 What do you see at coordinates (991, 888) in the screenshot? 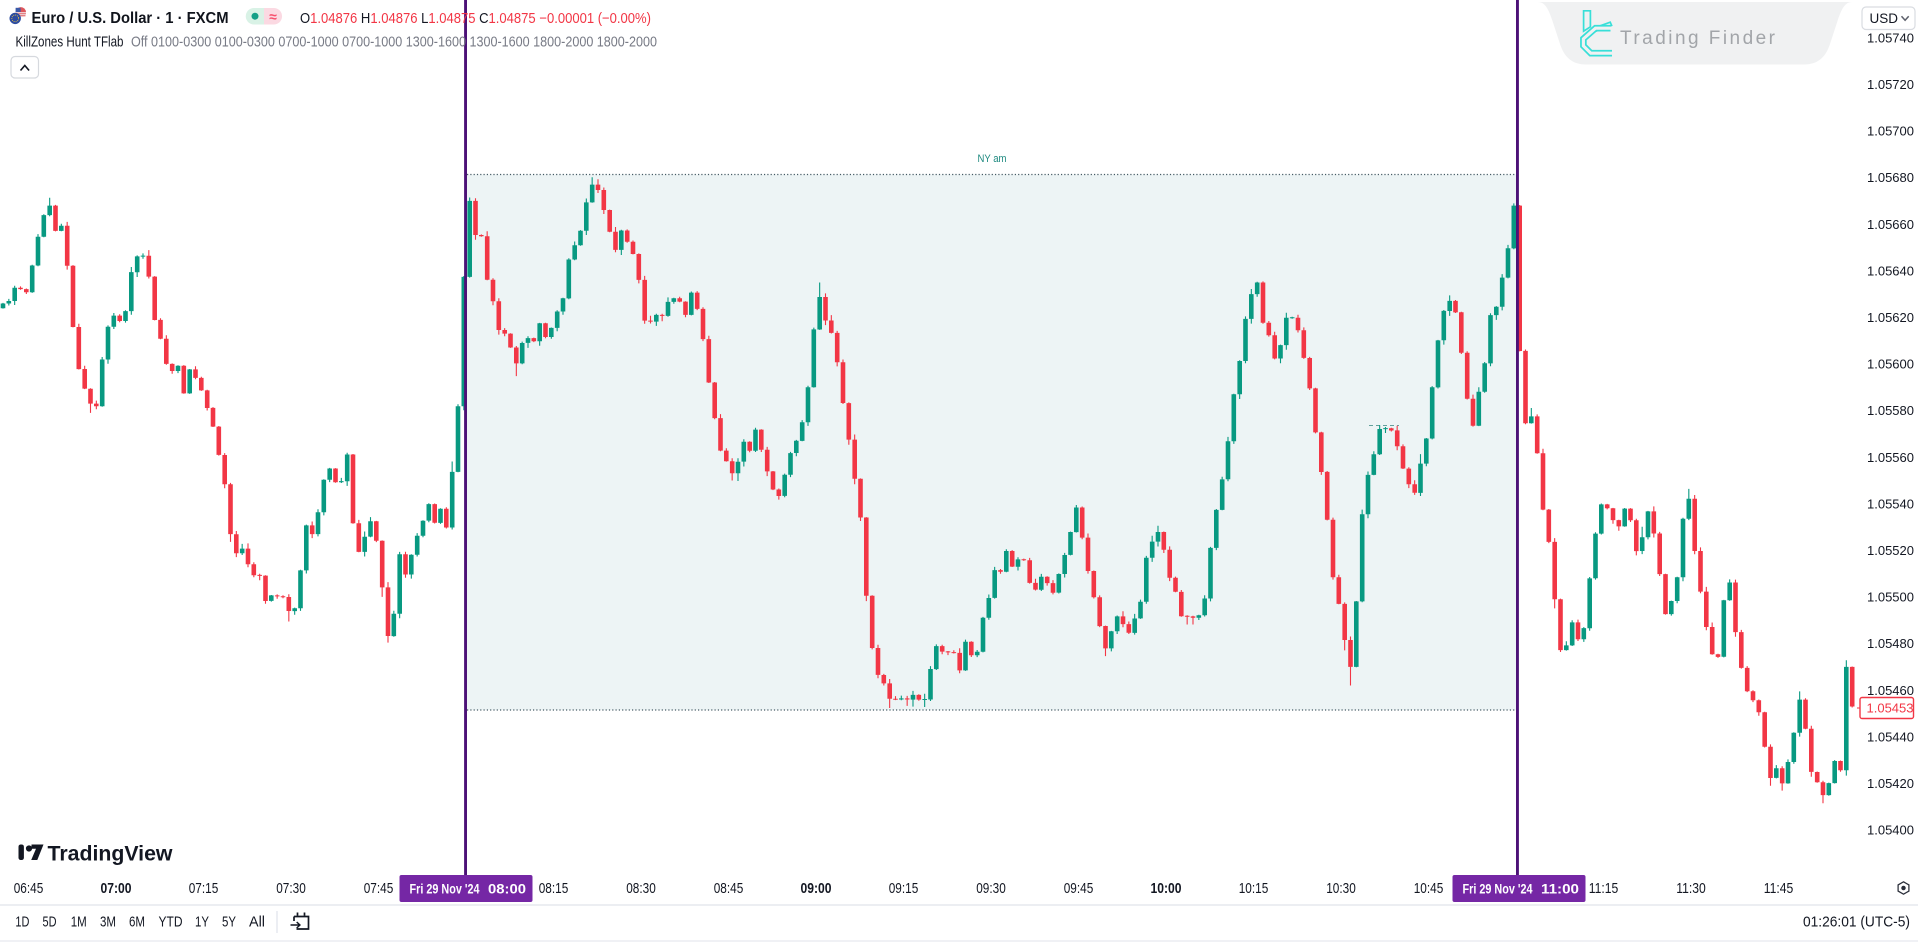
I see `svg-text: 09:30` at bounding box center [991, 888].